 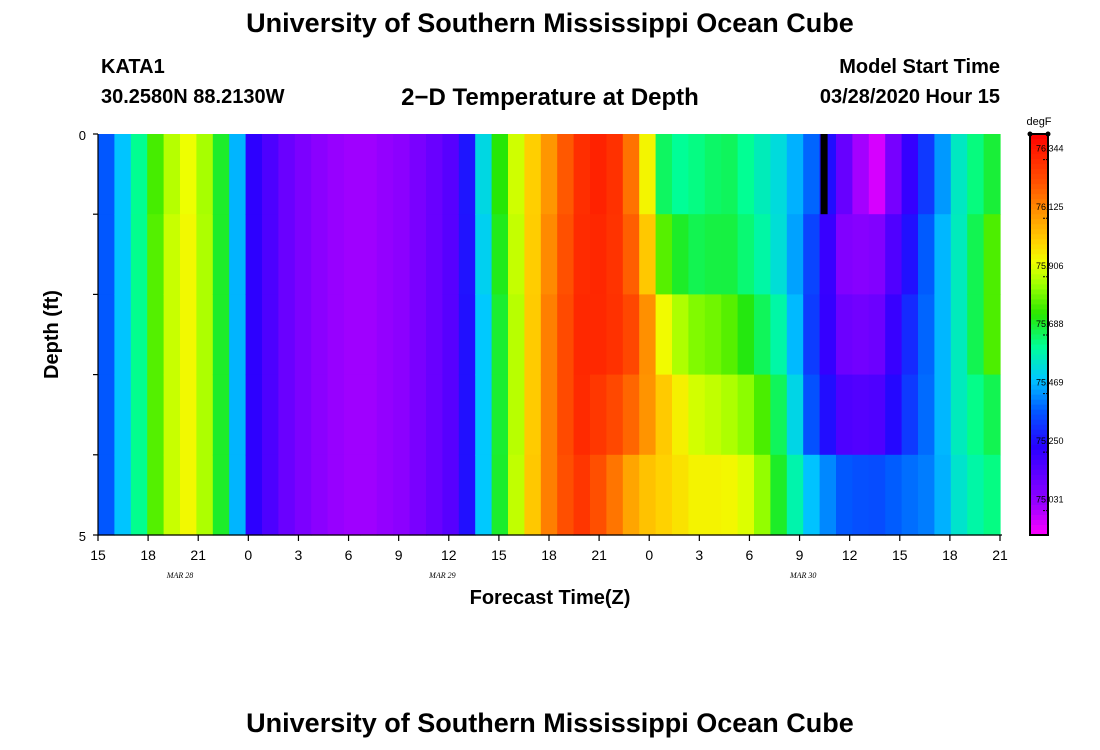 What do you see at coordinates (1050, 149) in the screenshot?
I see `colorbar-tick-label: 76.344` at bounding box center [1050, 149].